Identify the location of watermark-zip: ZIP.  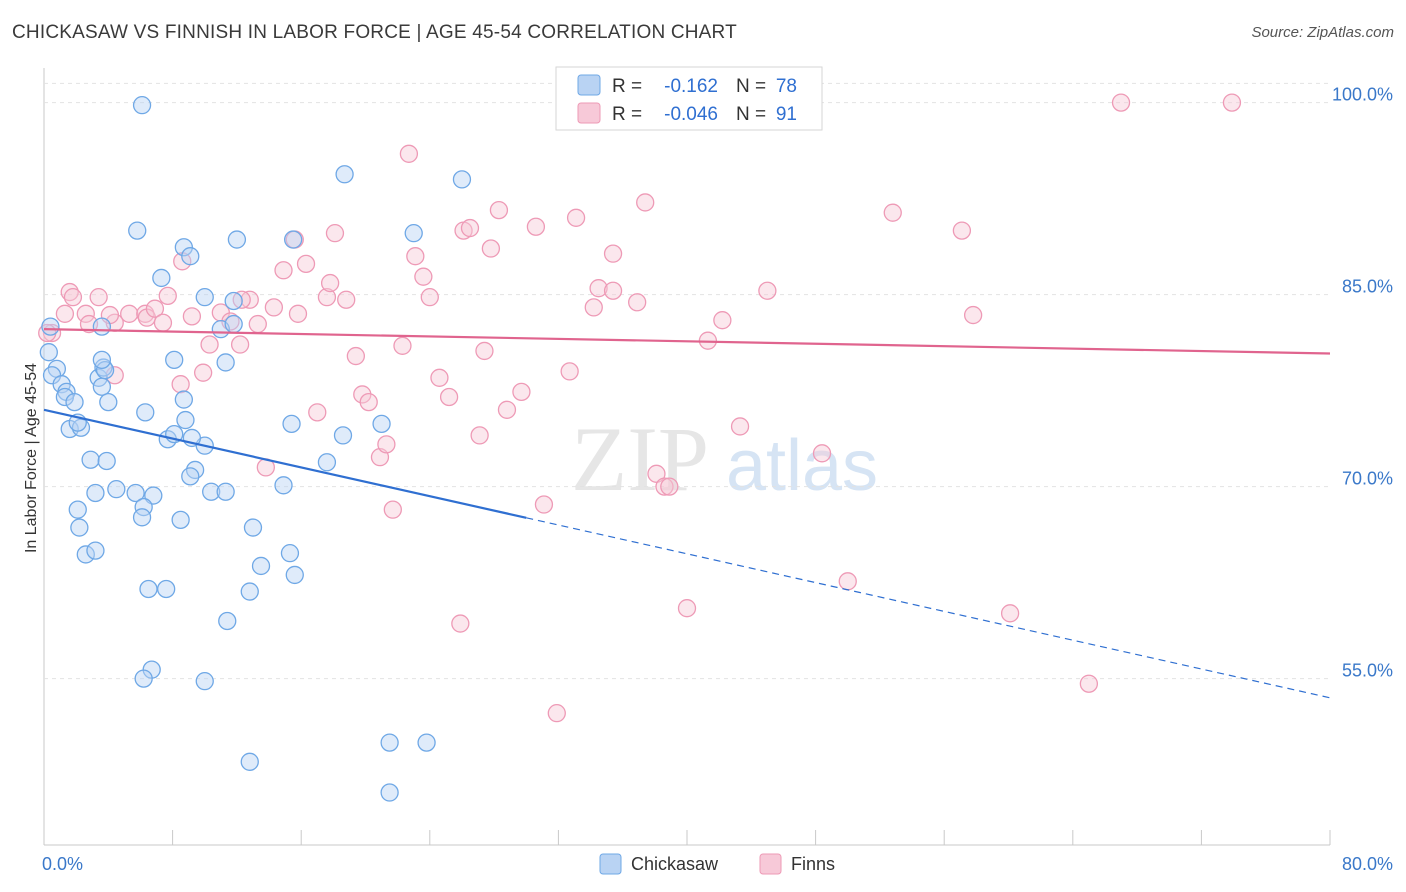
(640, 459).